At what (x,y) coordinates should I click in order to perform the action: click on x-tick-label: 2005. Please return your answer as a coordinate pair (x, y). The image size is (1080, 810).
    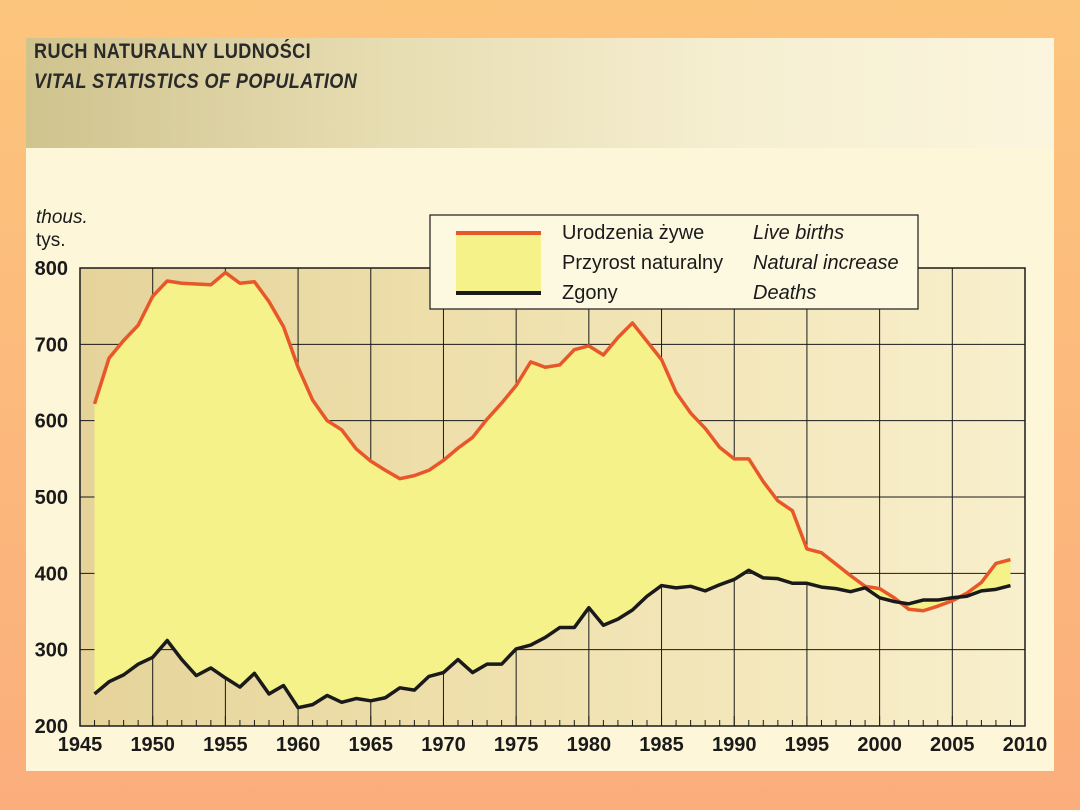
    Looking at the image, I should click on (952, 745).